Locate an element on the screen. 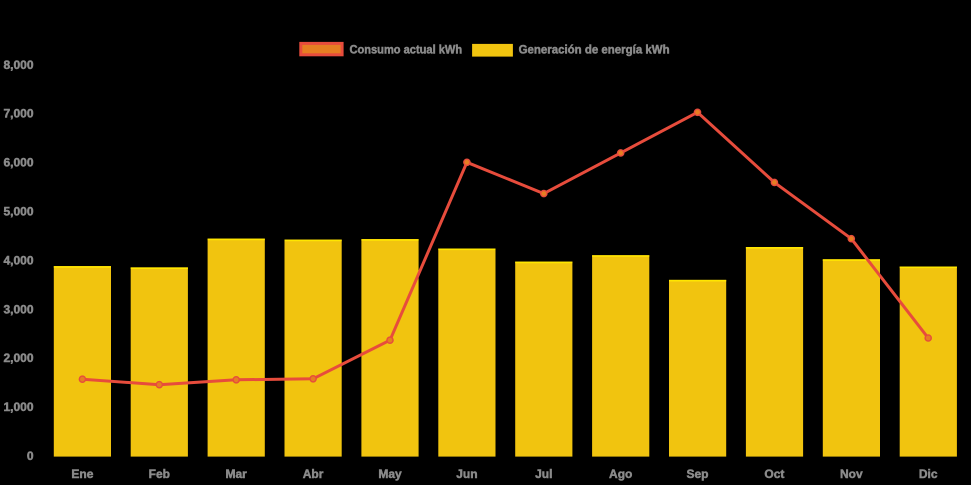 Image resolution: width=971 pixels, height=485 pixels. svg-text: Consumo actual kWh is located at coordinates (406, 50).